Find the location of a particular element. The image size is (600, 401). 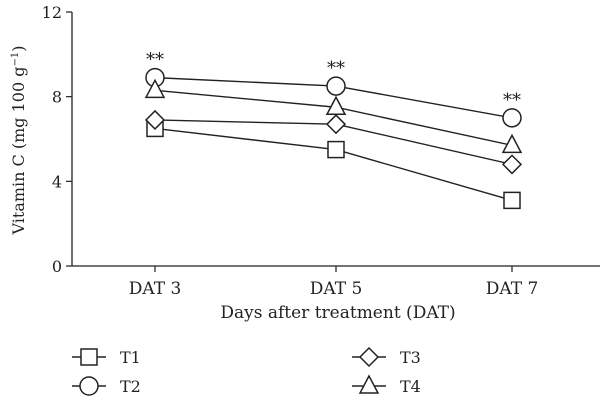

legend-item-t2: T2 is located at coordinates (106, 386).